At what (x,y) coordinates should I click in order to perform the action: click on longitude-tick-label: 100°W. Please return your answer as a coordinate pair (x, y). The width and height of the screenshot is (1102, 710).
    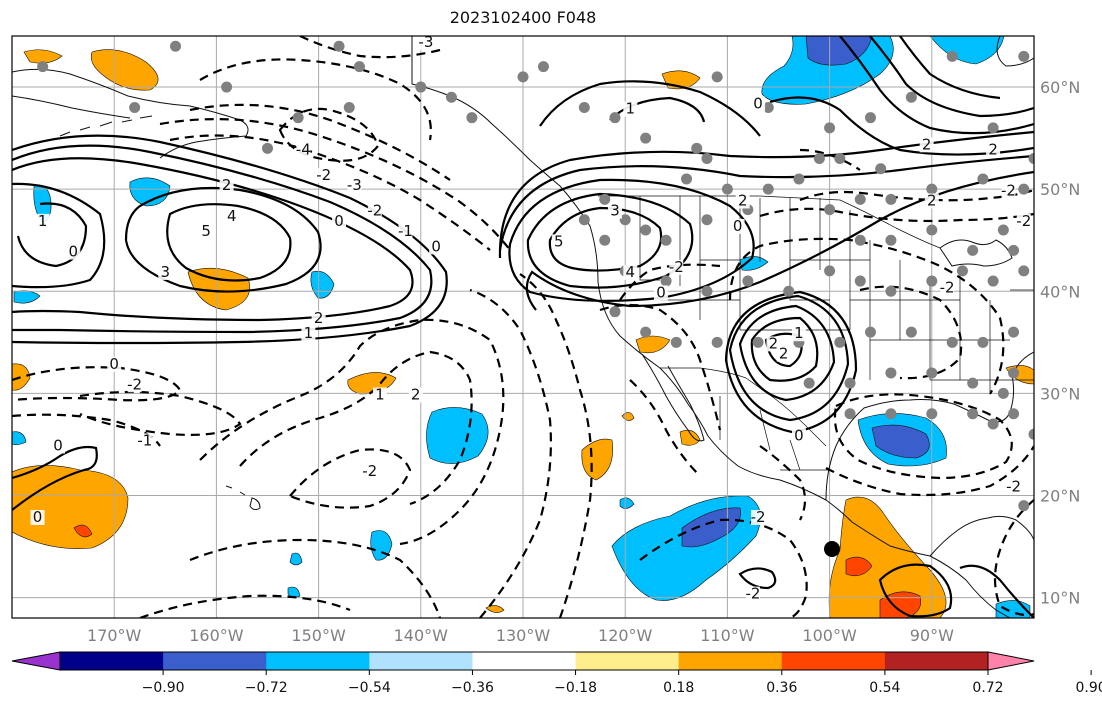
    Looking at the image, I should click on (829, 635).